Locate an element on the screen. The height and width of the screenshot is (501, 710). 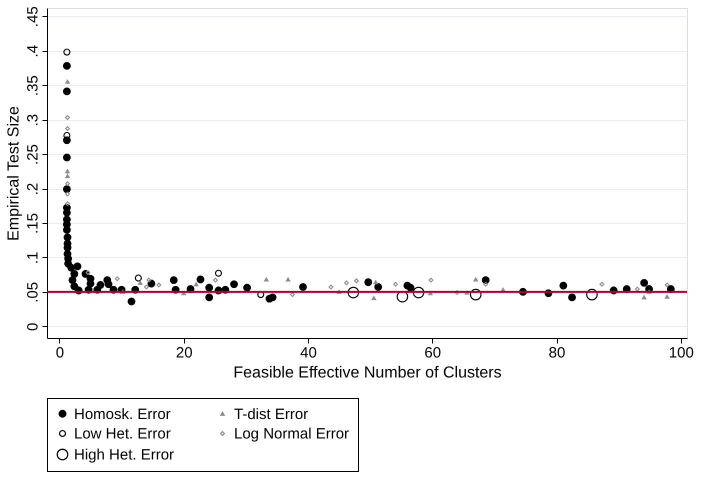
legend-label: Log Normal Error is located at coordinates (292, 434).